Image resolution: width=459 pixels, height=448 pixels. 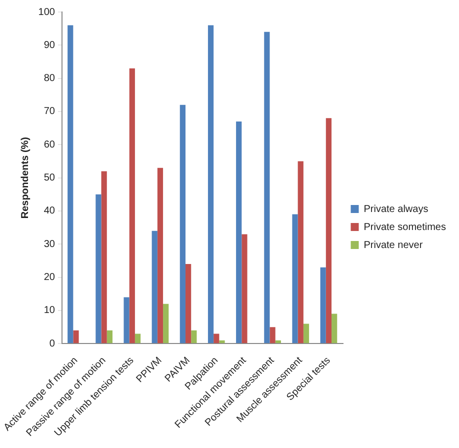 I want to click on y-tick-label: 0, so click(x=52, y=344).